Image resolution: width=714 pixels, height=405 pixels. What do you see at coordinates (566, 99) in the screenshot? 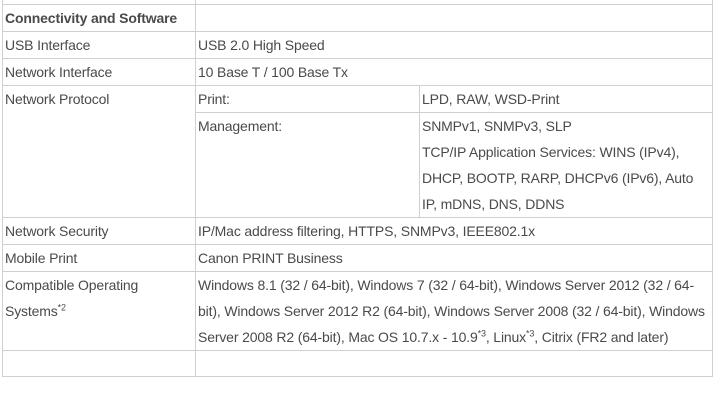
I see `sub-value: LPD, RAW, WSD-Print` at bounding box center [566, 99].